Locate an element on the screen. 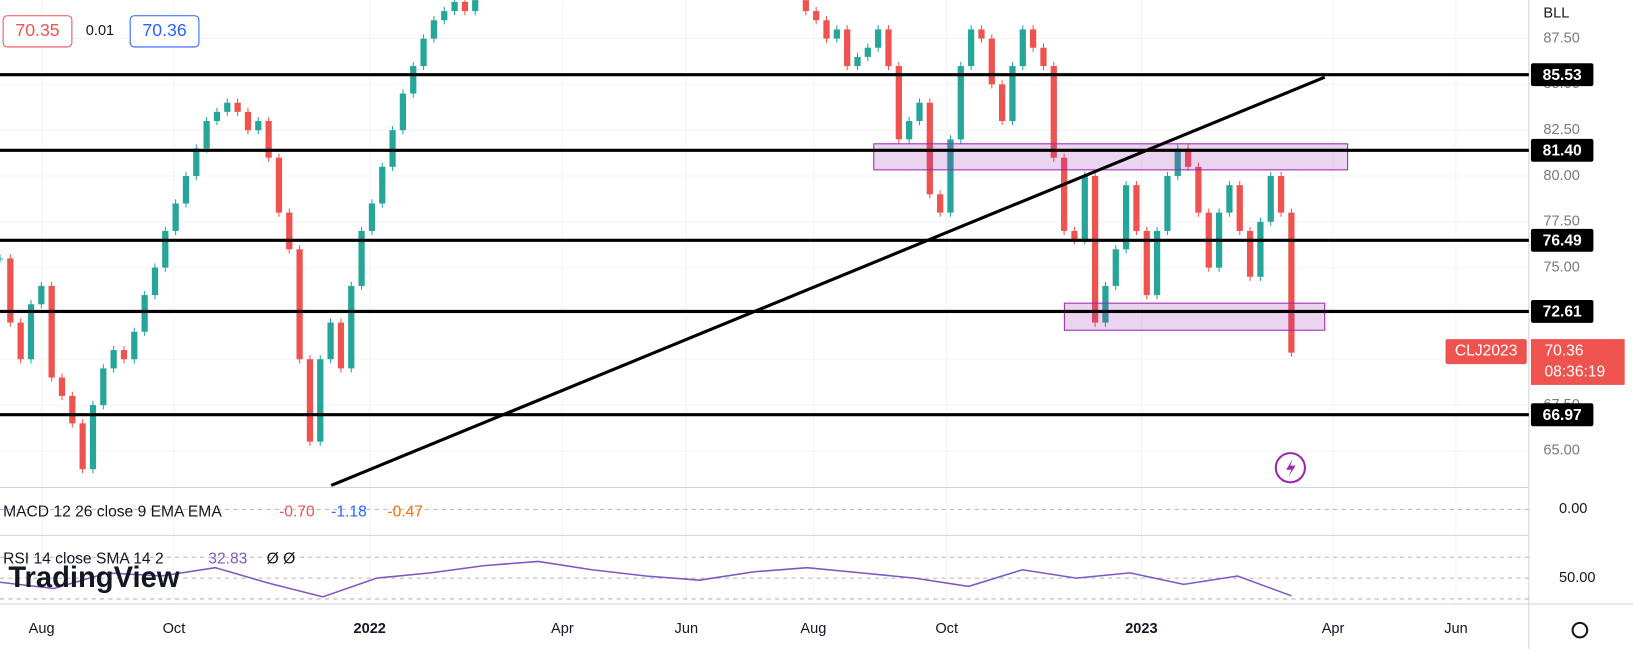  bid-box is located at coordinates (37, 31).